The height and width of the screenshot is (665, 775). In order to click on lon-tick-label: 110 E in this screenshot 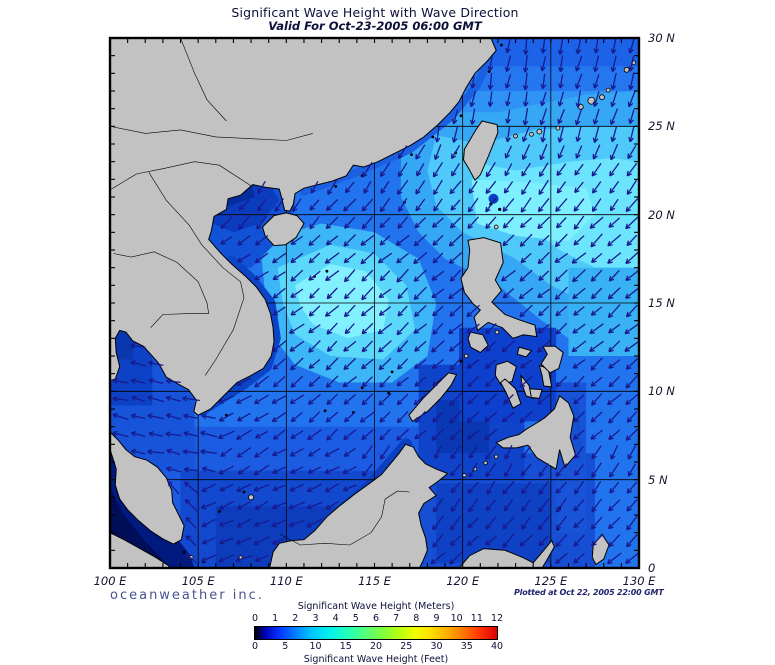, I will do `click(286, 581)`.